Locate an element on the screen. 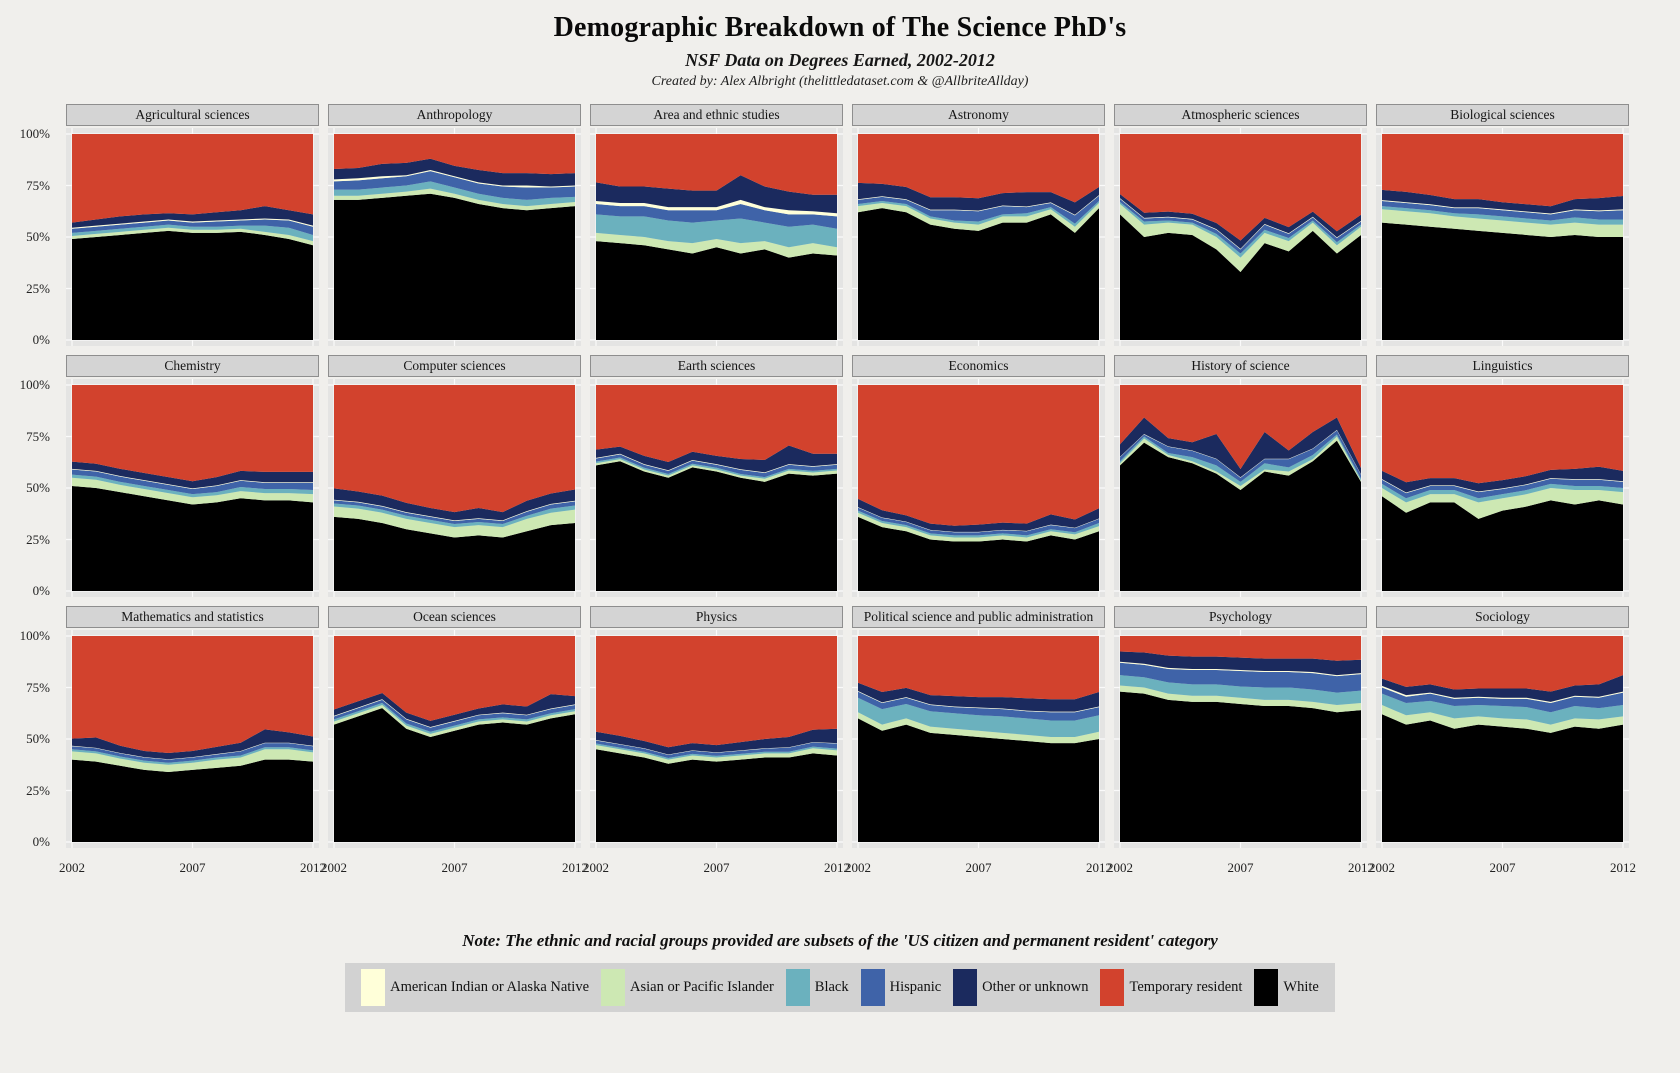  facet-strip-title: Computer sciences is located at coordinates (454, 366).